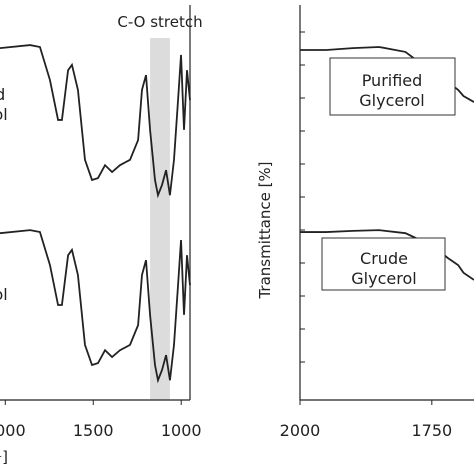 Image resolution: width=474 pixels, height=474 pixels. What do you see at coordinates (265, 230) in the screenshot?
I see `y-axis-label: Transmittance [%]` at bounding box center [265, 230].